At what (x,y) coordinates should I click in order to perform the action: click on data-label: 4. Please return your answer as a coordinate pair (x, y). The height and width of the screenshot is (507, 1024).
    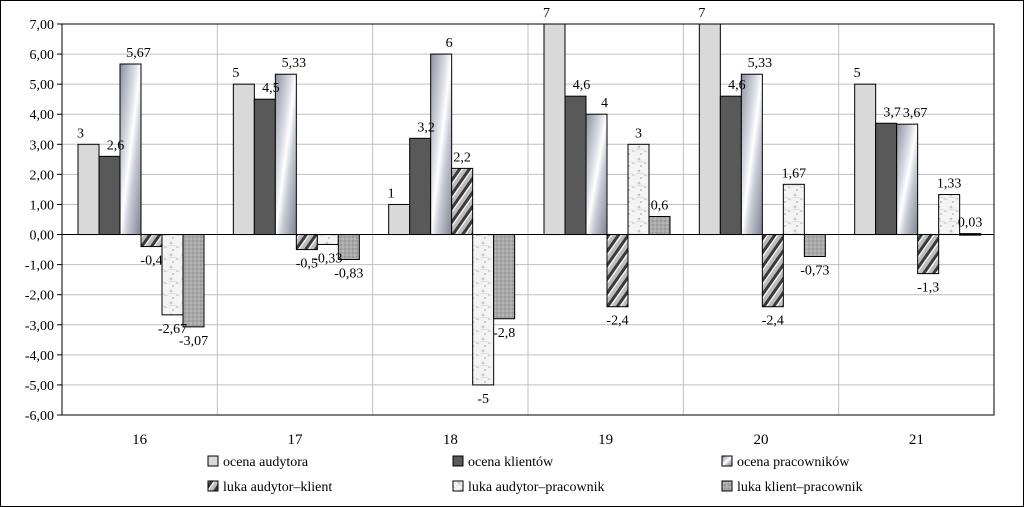
    Looking at the image, I should click on (604, 103).